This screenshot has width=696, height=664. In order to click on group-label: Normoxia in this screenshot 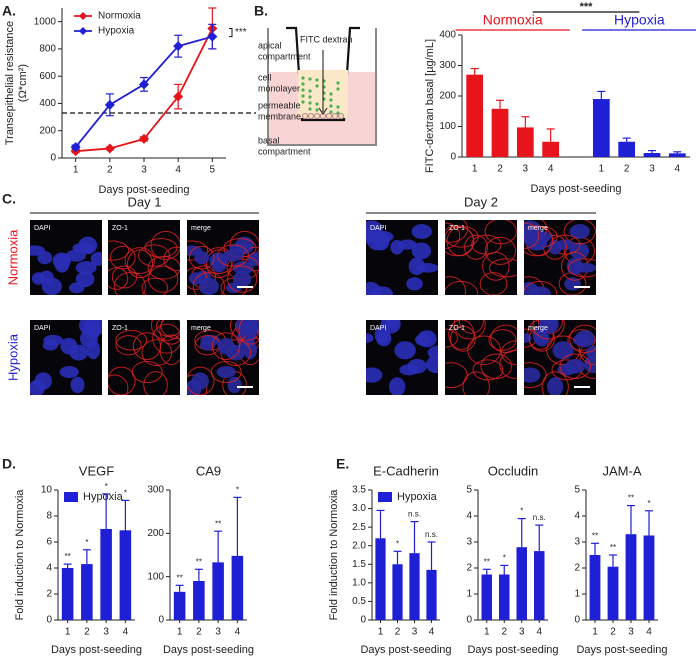, I will do `click(513, 20)`.